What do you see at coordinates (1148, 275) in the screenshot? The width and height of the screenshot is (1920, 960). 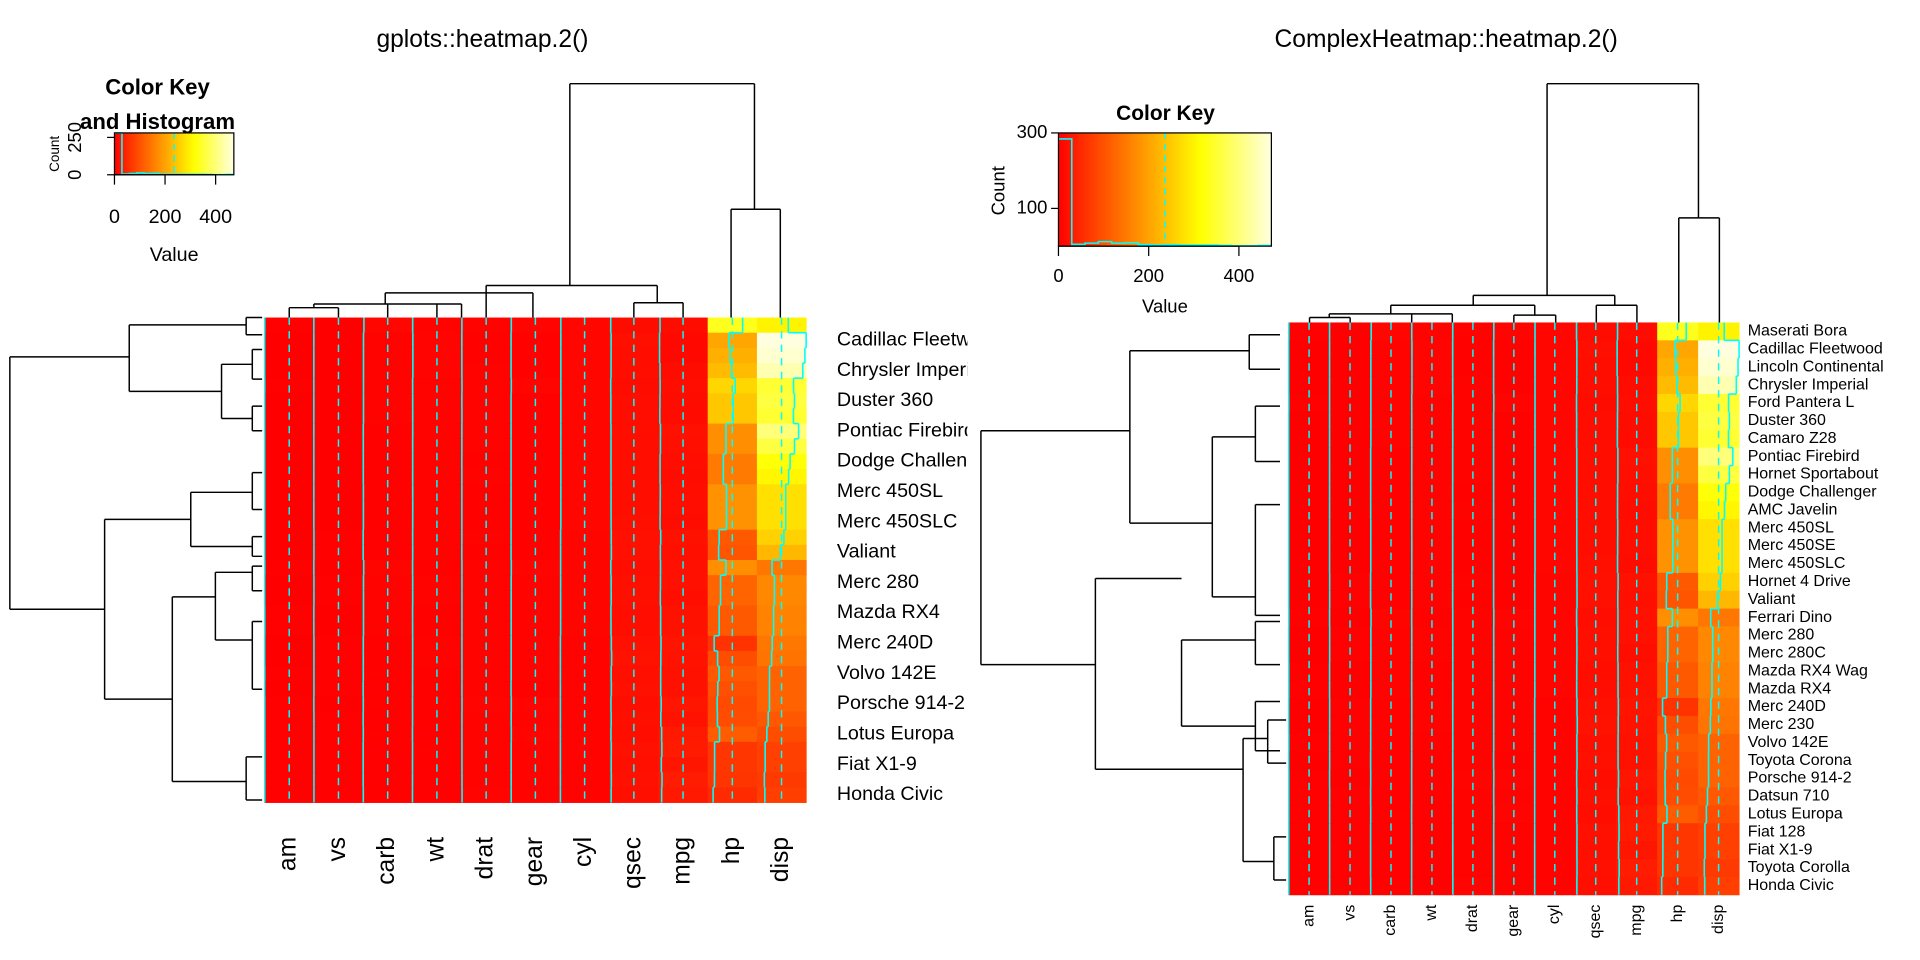 I see `key-x-tick-label: 200` at bounding box center [1148, 275].